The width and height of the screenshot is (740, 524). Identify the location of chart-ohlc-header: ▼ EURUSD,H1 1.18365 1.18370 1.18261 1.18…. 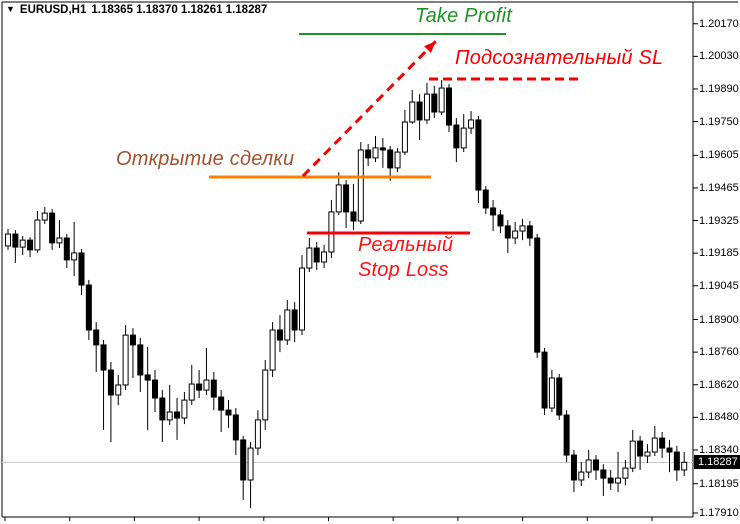
(136, 10).